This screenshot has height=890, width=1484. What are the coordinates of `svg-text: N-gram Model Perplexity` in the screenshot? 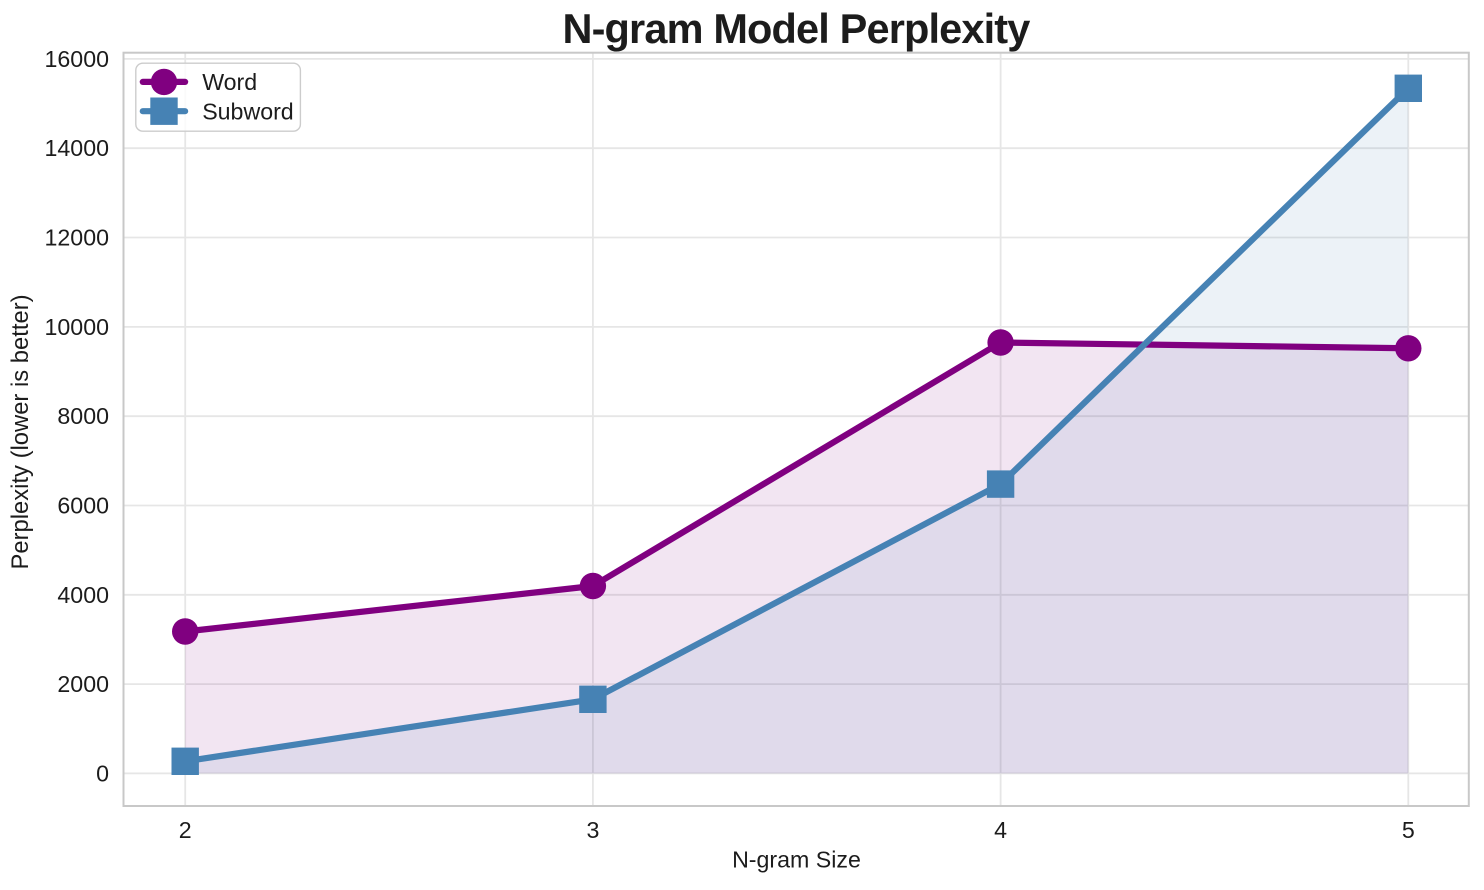 It's located at (796, 28).